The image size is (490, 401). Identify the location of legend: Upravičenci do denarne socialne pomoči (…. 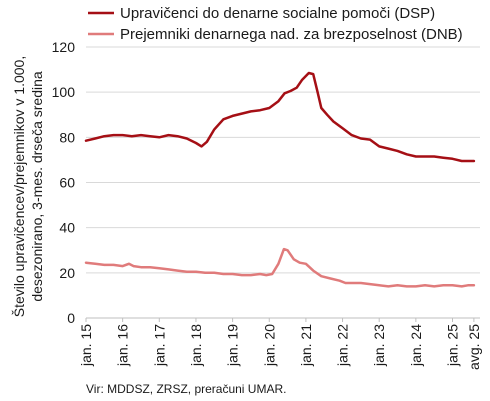
(275, 24).